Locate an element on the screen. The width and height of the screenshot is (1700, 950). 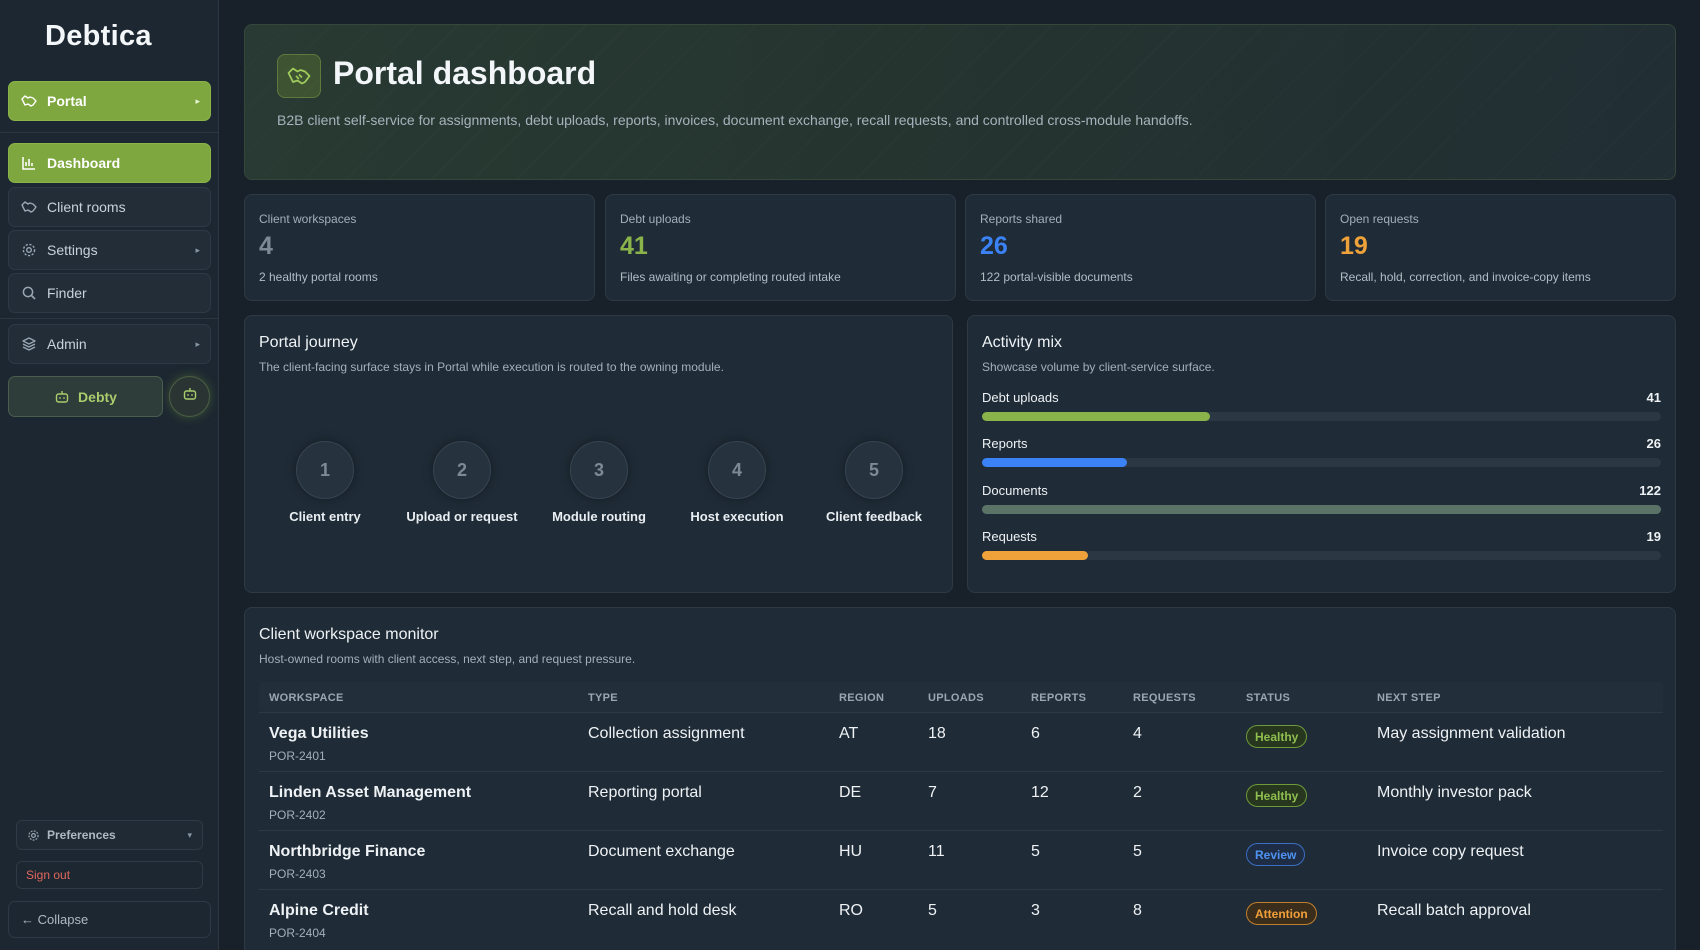
debty-assistant-button: Debty is located at coordinates (85, 396).